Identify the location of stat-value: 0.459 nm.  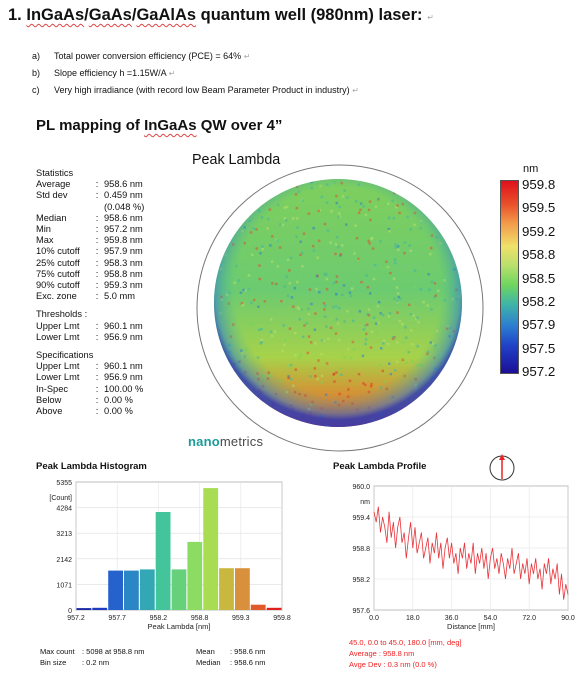
(123, 195).